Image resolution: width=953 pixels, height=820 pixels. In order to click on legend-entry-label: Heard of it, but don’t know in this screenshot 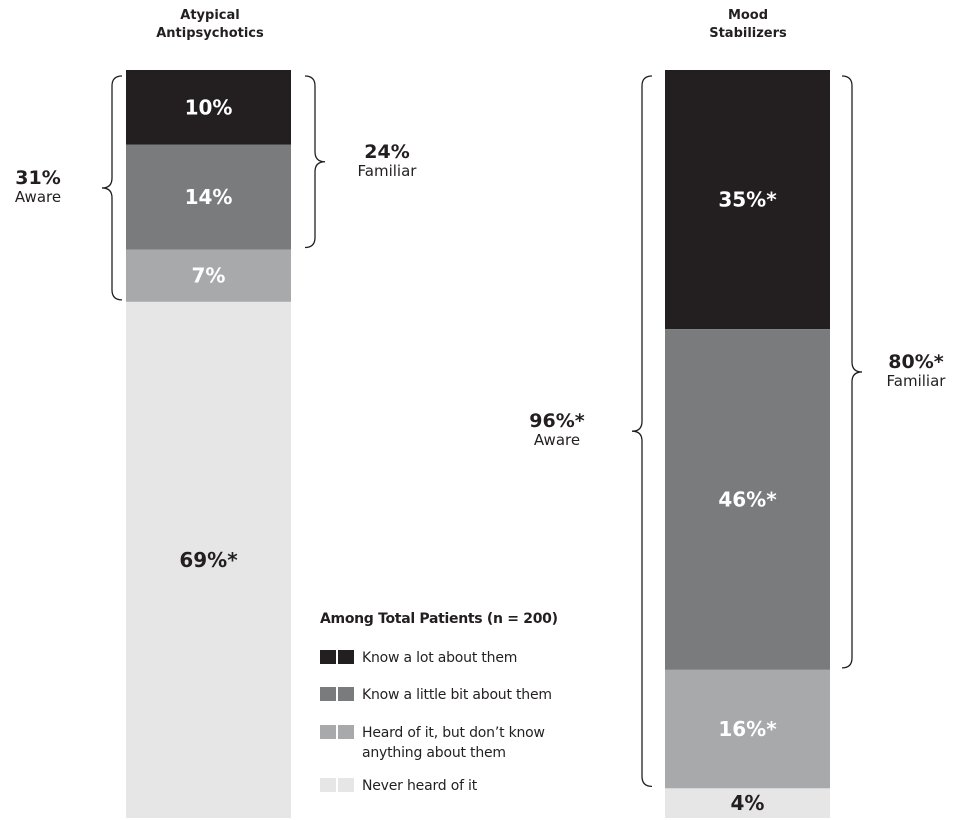, I will do `click(453, 733)`.